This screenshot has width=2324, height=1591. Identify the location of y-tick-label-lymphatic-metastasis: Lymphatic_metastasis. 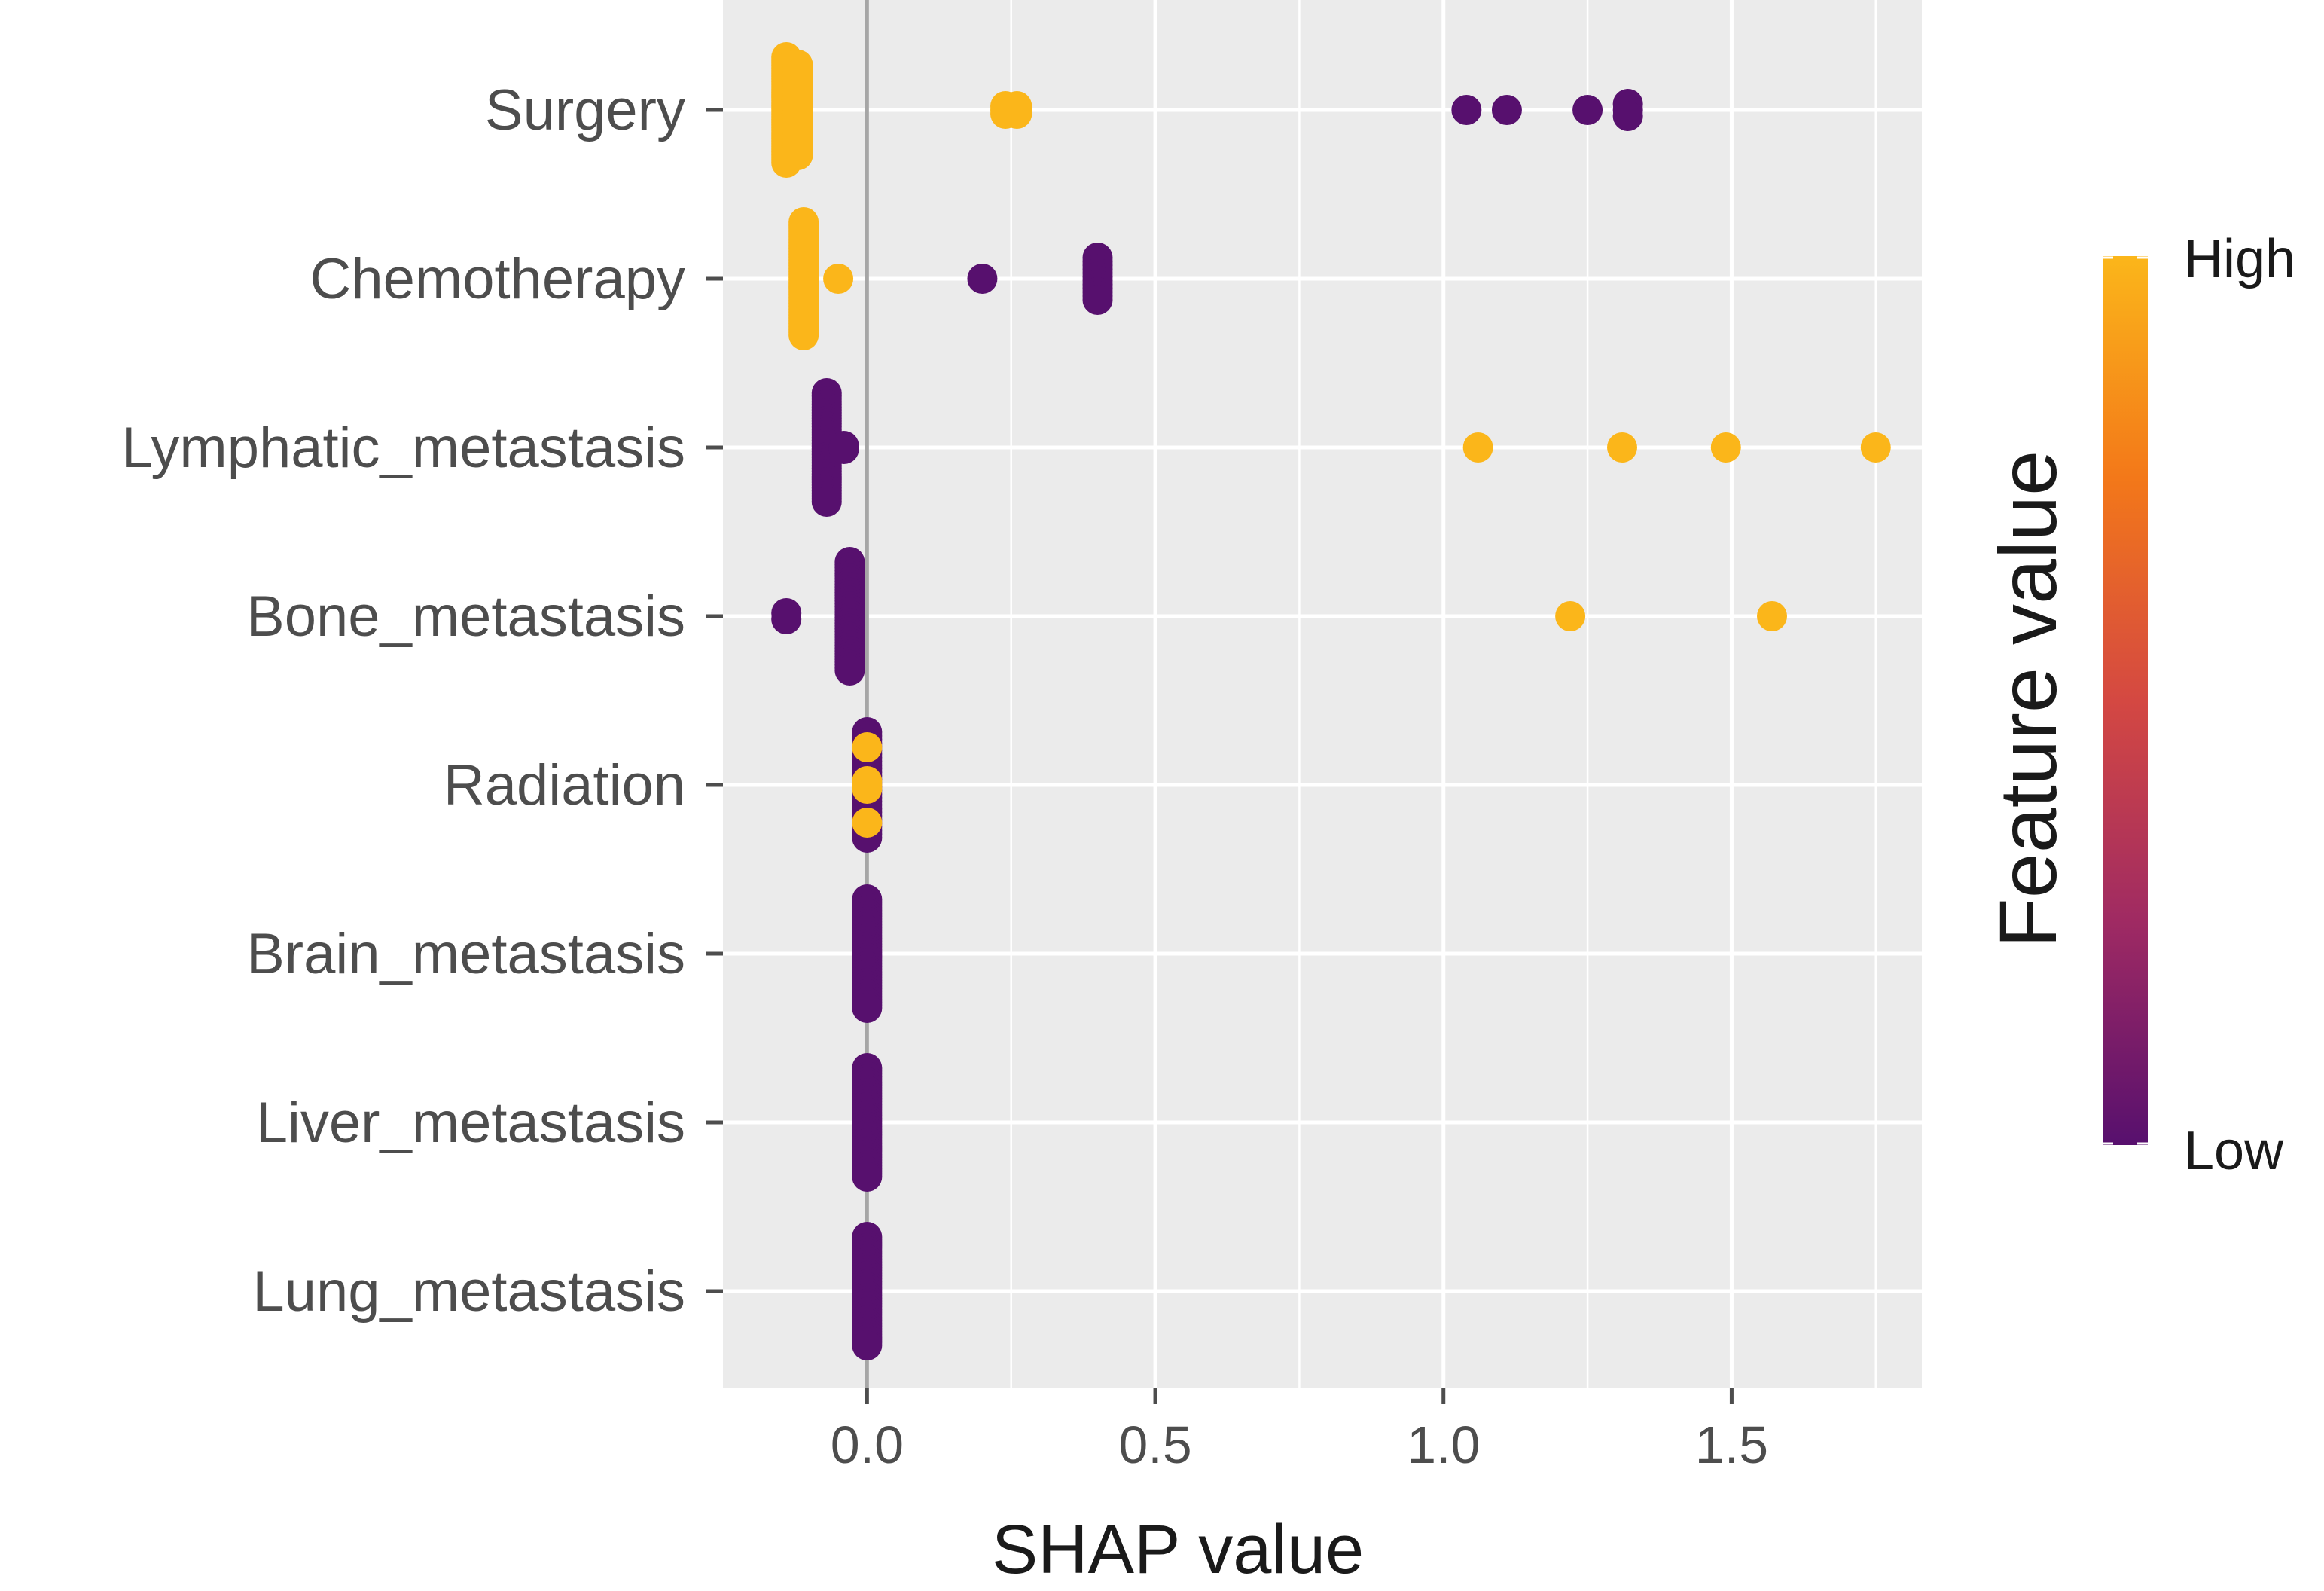
(403, 448).